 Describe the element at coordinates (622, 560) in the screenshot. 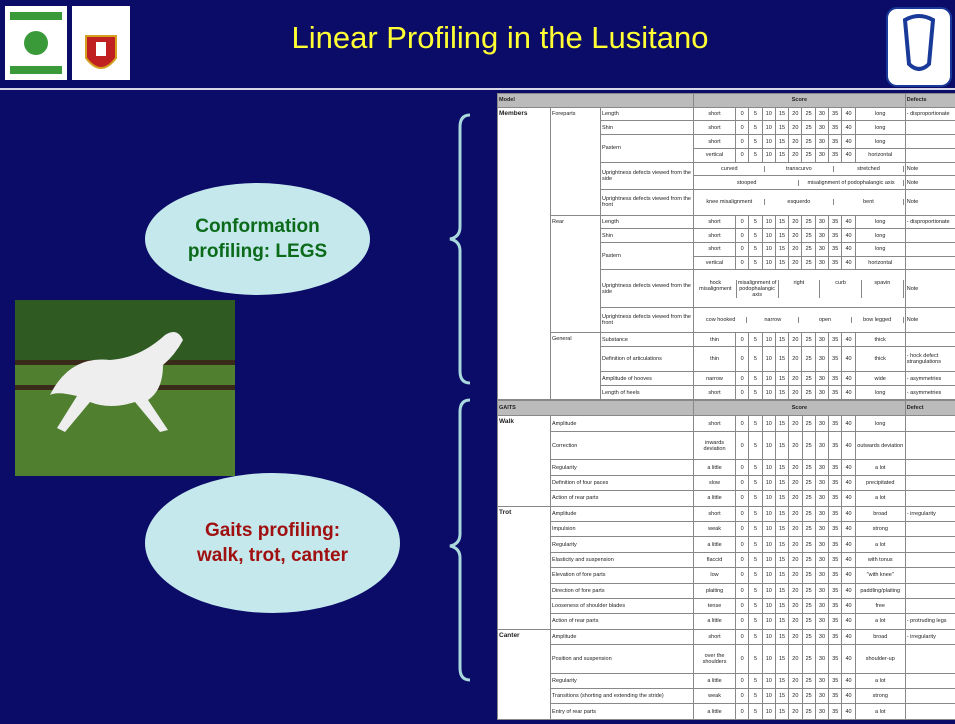

I see `trait-cell: Elasticity and suspension` at that location.